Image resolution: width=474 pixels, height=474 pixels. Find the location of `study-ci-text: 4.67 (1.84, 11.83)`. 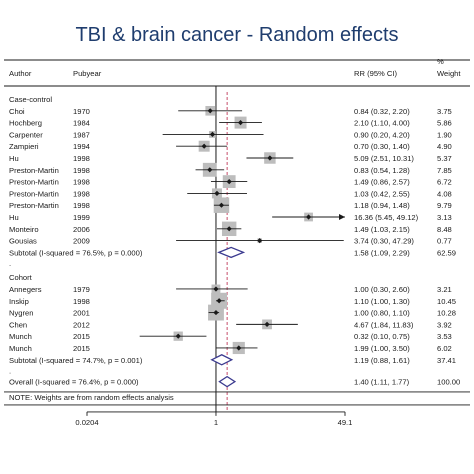

study-ci-text: 4.67 (1.84, 11.83) is located at coordinates (384, 324).